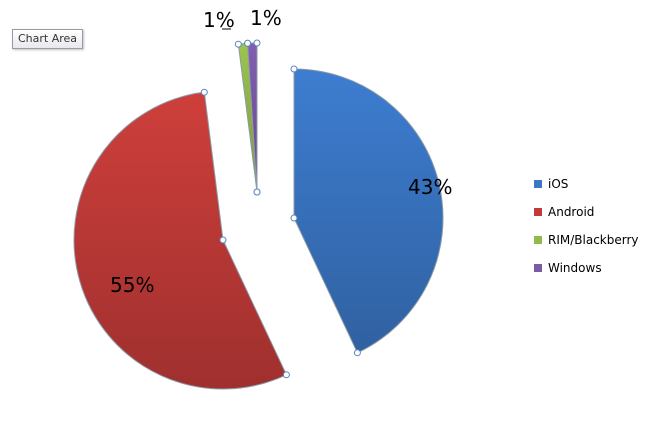 The height and width of the screenshot is (424, 655). Describe the element at coordinates (266, 18) in the screenshot. I see `data-label-windows: 1%` at that location.